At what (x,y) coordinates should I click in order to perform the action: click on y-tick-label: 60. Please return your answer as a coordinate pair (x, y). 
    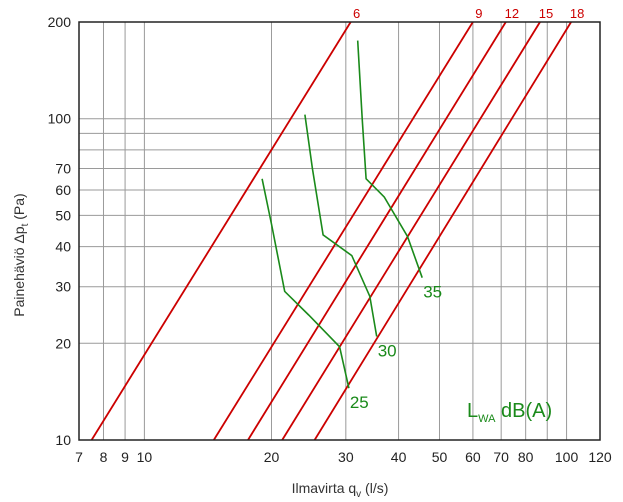
    Looking at the image, I should click on (63, 190).